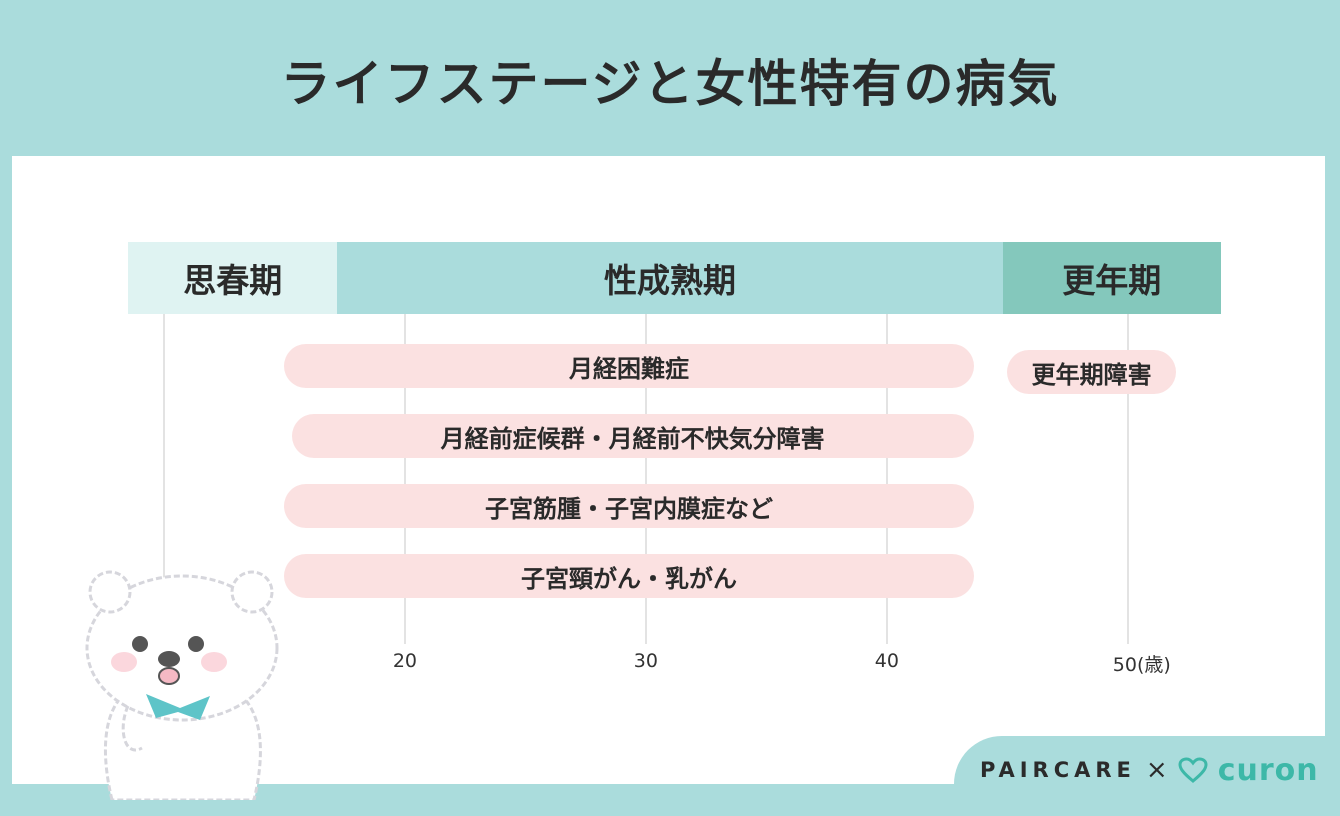  Describe the element at coordinates (1268, 770) in the screenshot. I see `curon-logo: curon` at that location.